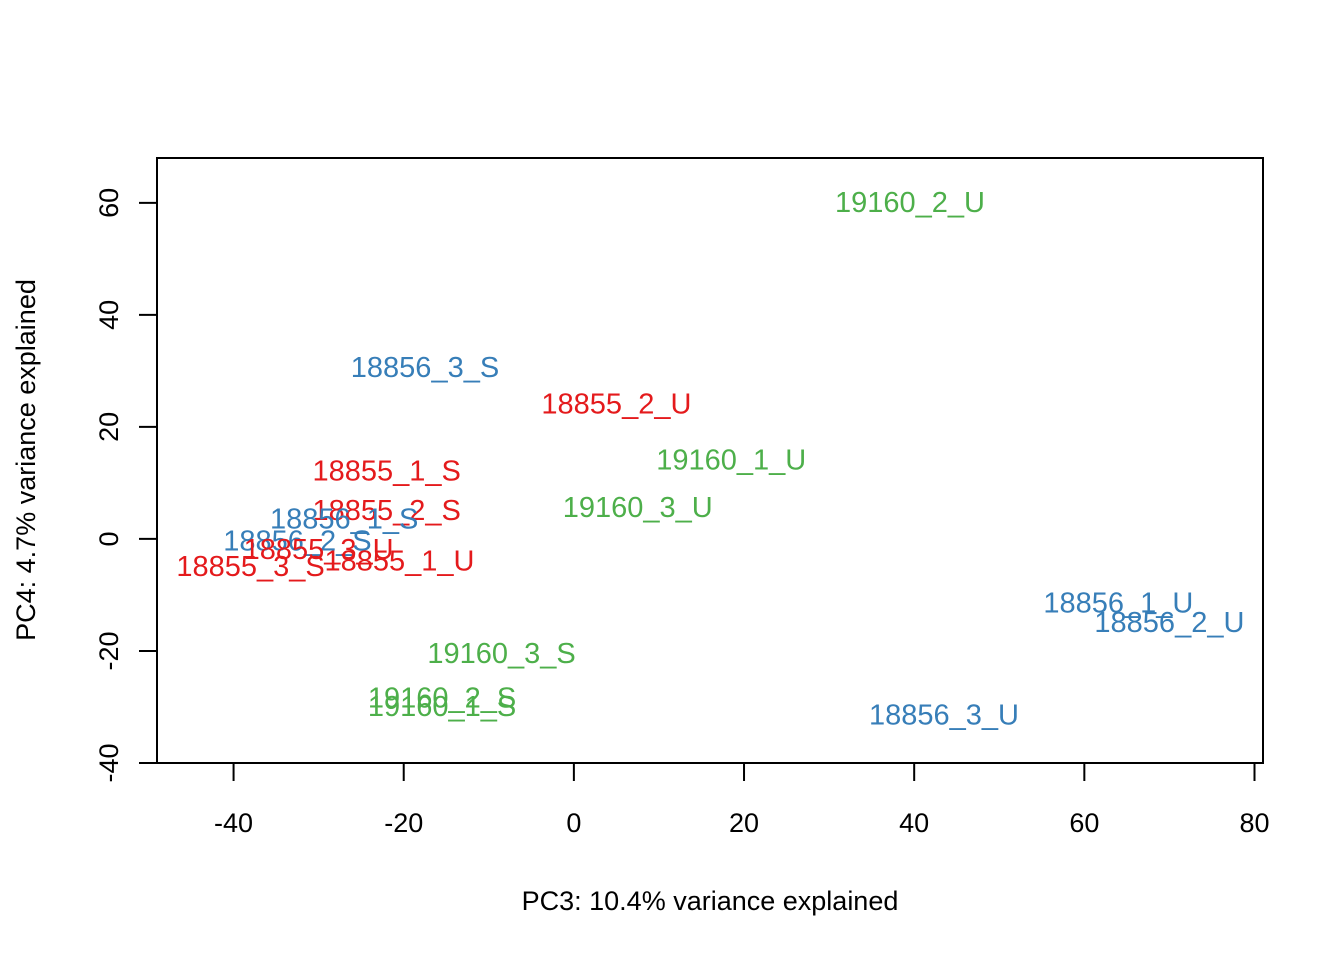  I want to click on point-19160_2_U: 19160_2_U, so click(910, 203).